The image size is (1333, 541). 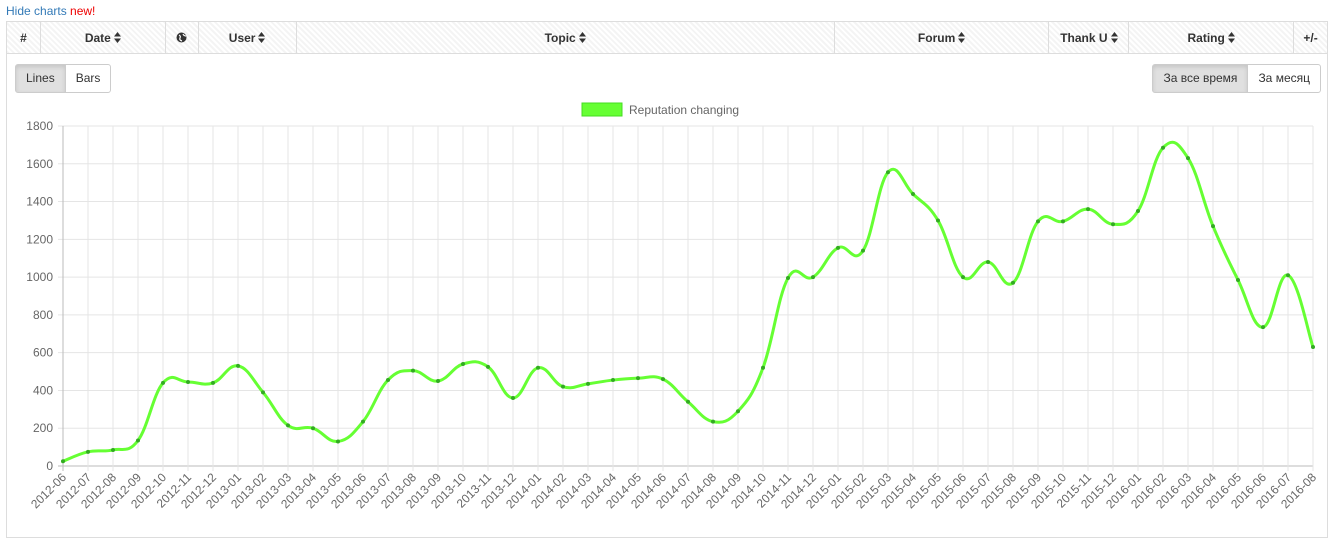 What do you see at coordinates (684, 110) in the screenshot?
I see `legend-label: Reputation changing` at bounding box center [684, 110].